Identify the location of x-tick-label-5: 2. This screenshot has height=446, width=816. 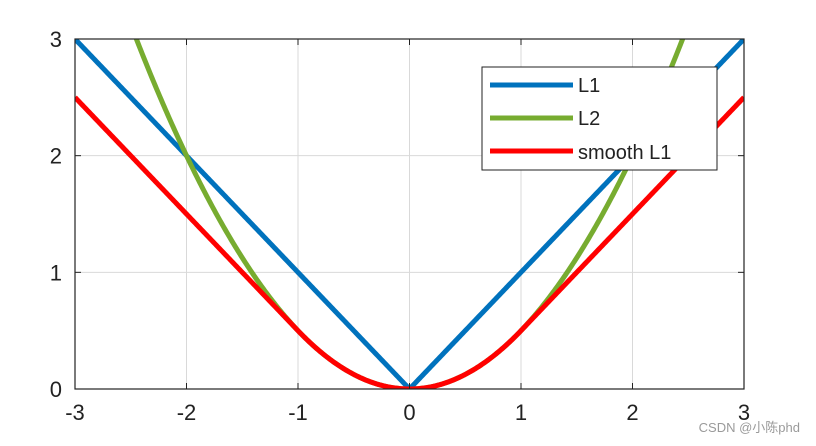
(632, 412).